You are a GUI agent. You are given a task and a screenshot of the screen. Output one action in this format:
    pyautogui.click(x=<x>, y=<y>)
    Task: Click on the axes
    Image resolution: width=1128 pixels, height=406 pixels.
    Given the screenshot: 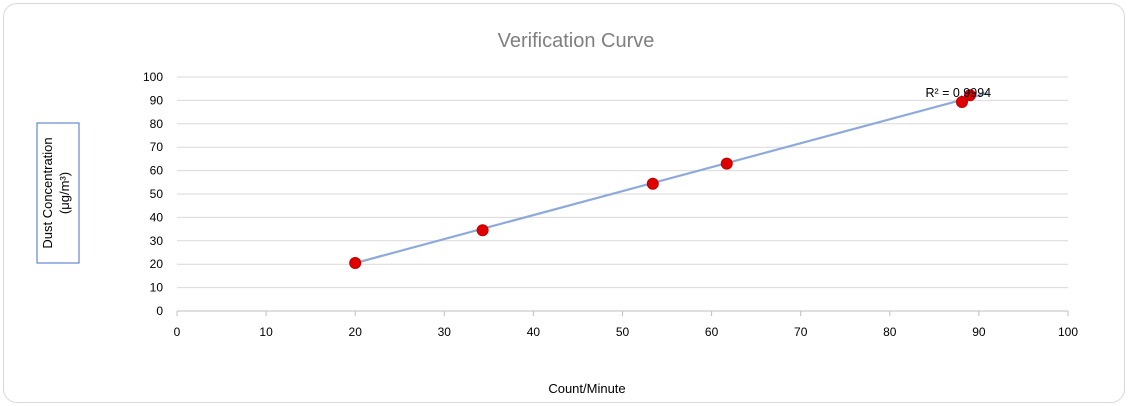 What is the action you would take?
    pyautogui.click(x=622, y=313)
    